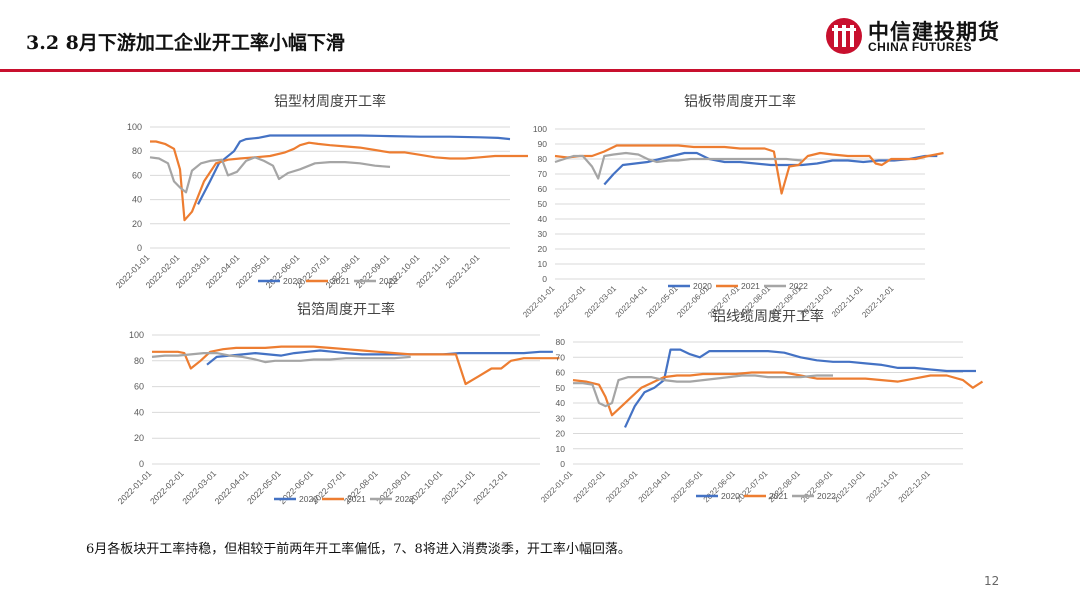 This screenshot has width=1080, height=608. Describe the element at coordinates (185, 43) in the screenshot. I see `page-title: 3.2 8月下游加工企业开工率小幅下滑` at that location.